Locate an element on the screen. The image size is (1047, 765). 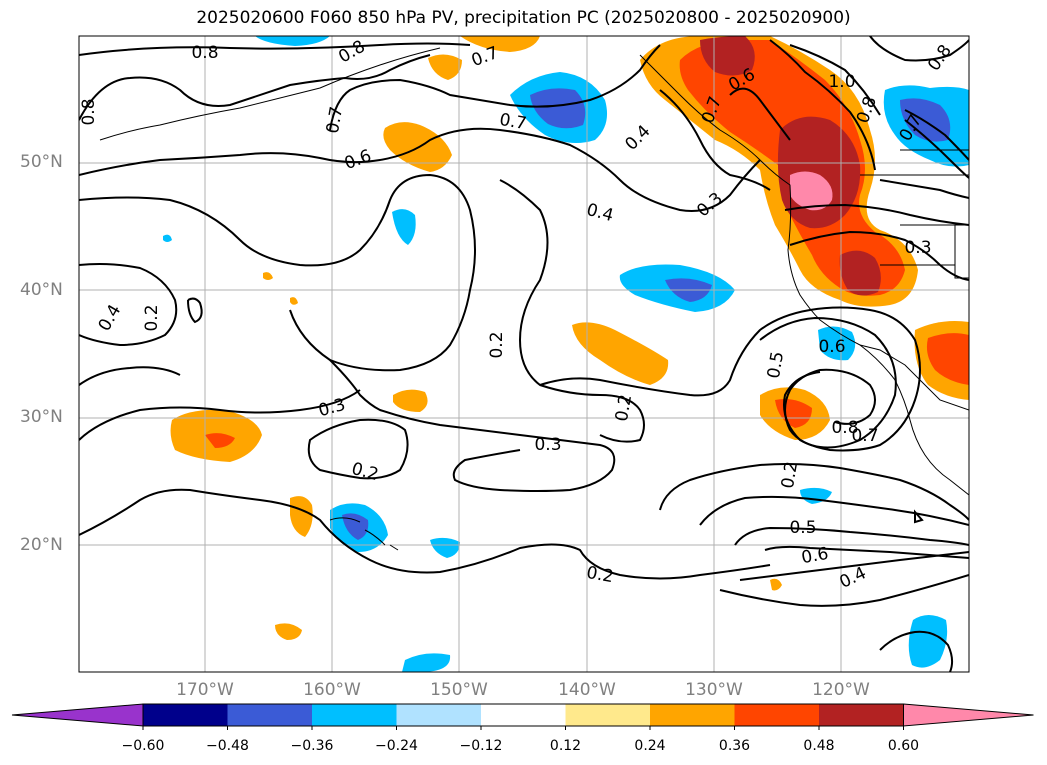
colorbar-extend-max is located at coordinates (968, 715).